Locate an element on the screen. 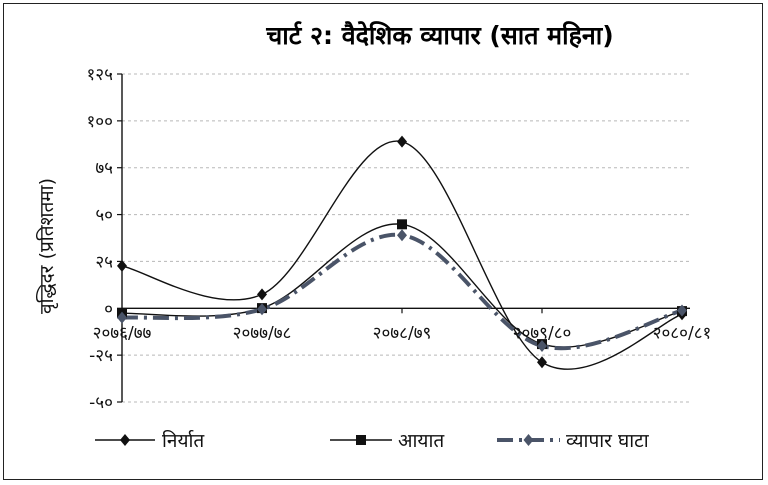  x-tick-label: २०७८/७९ is located at coordinates (402, 333).